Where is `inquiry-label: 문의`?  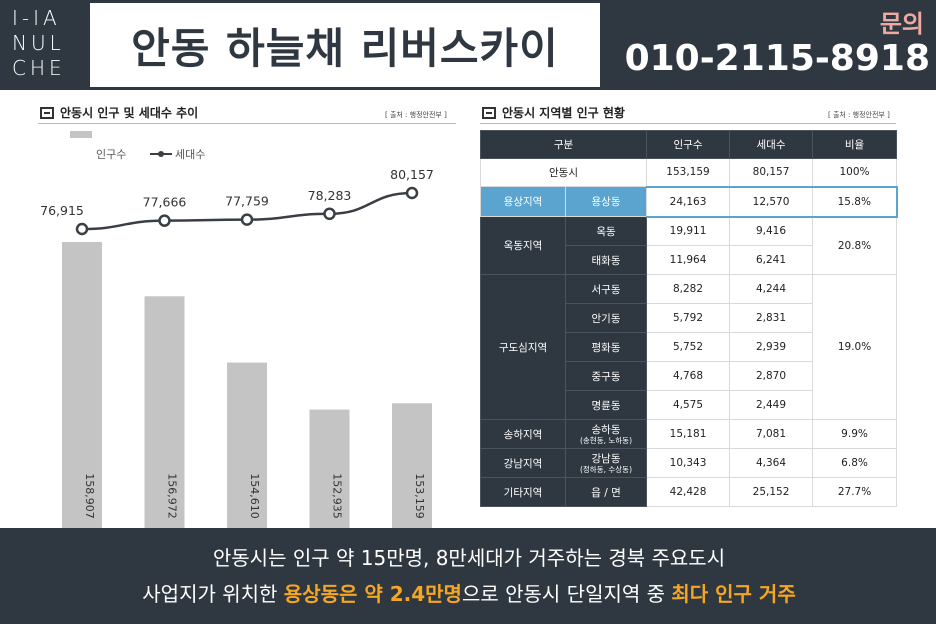
inquiry-label: 문의 is located at coordinates (901, 24).